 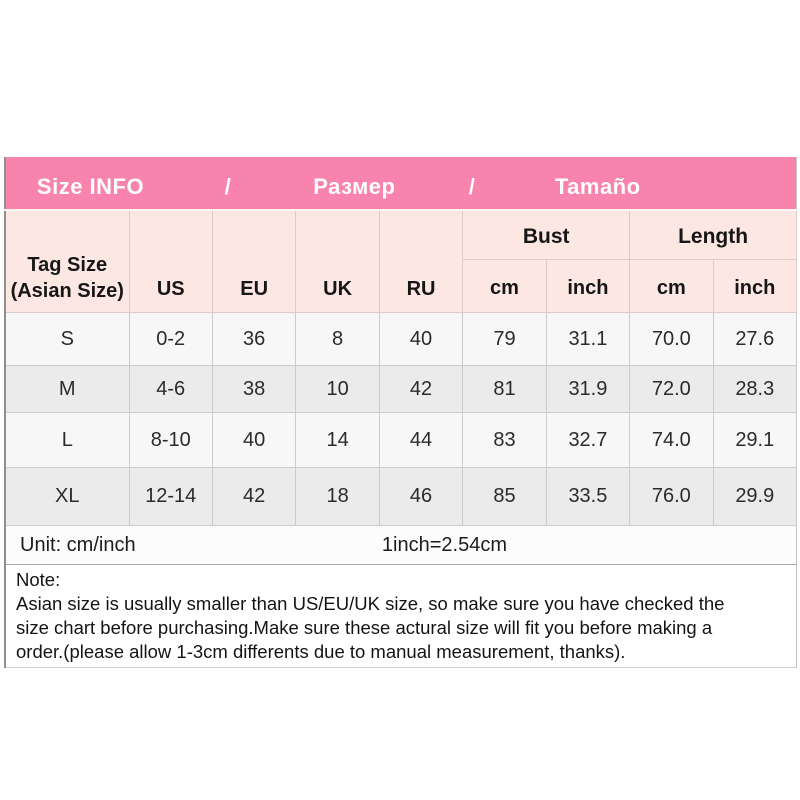 What do you see at coordinates (588, 339) in the screenshot?
I see `cell-bust-inch: 31.1` at bounding box center [588, 339].